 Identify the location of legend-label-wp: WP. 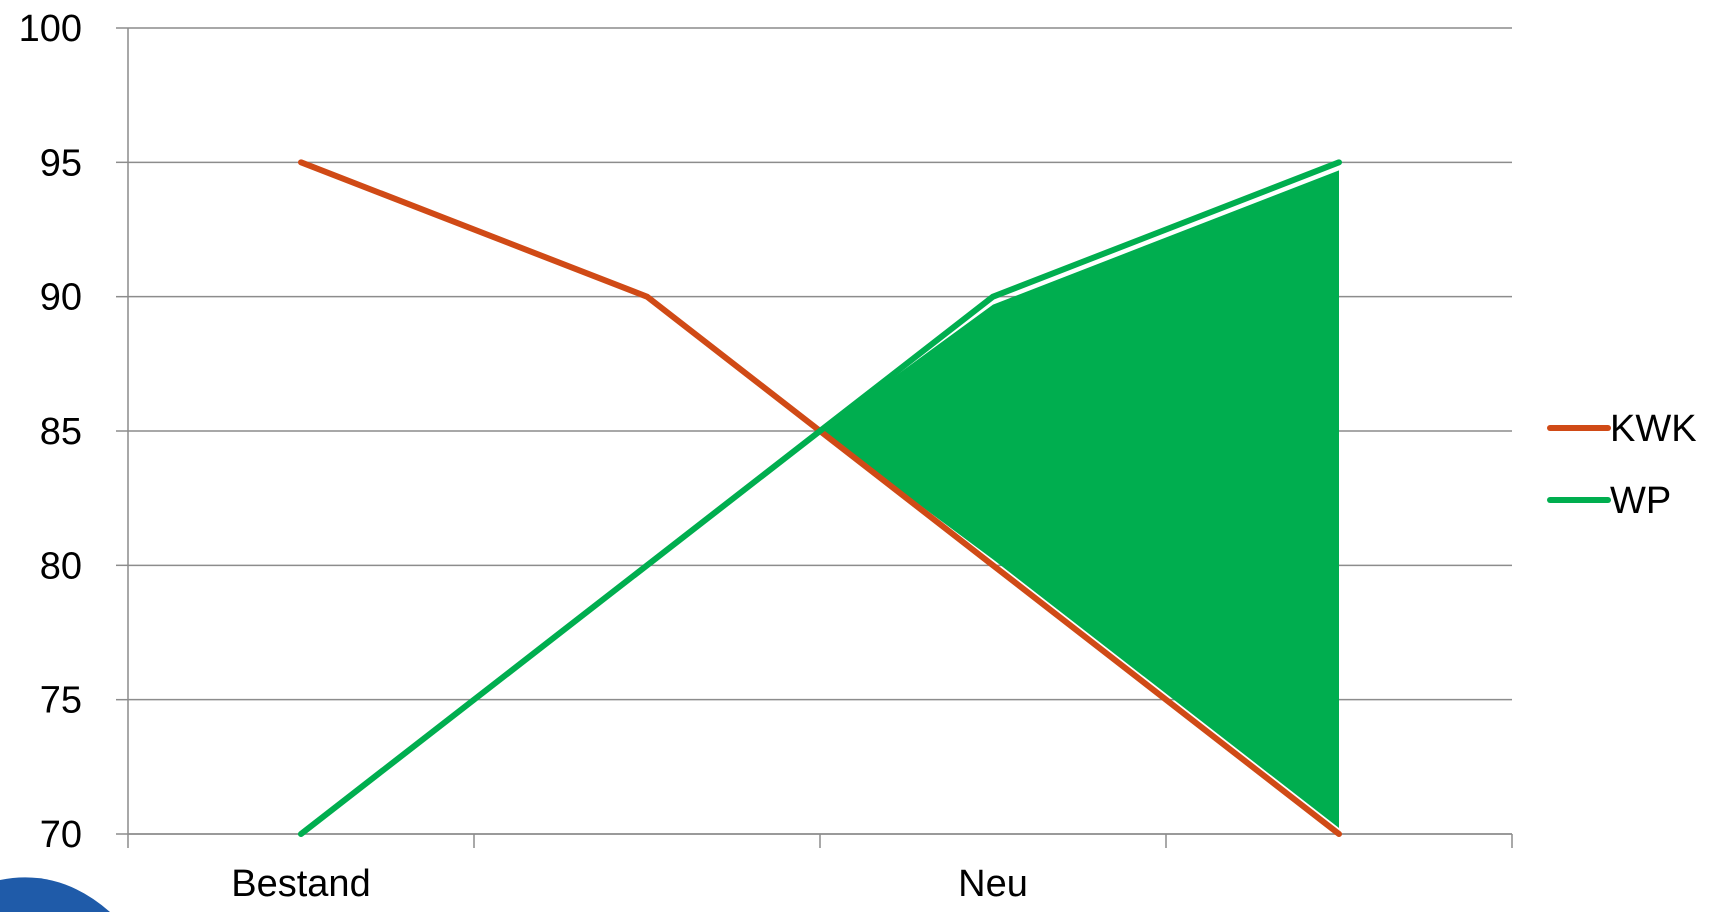
(1640, 501).